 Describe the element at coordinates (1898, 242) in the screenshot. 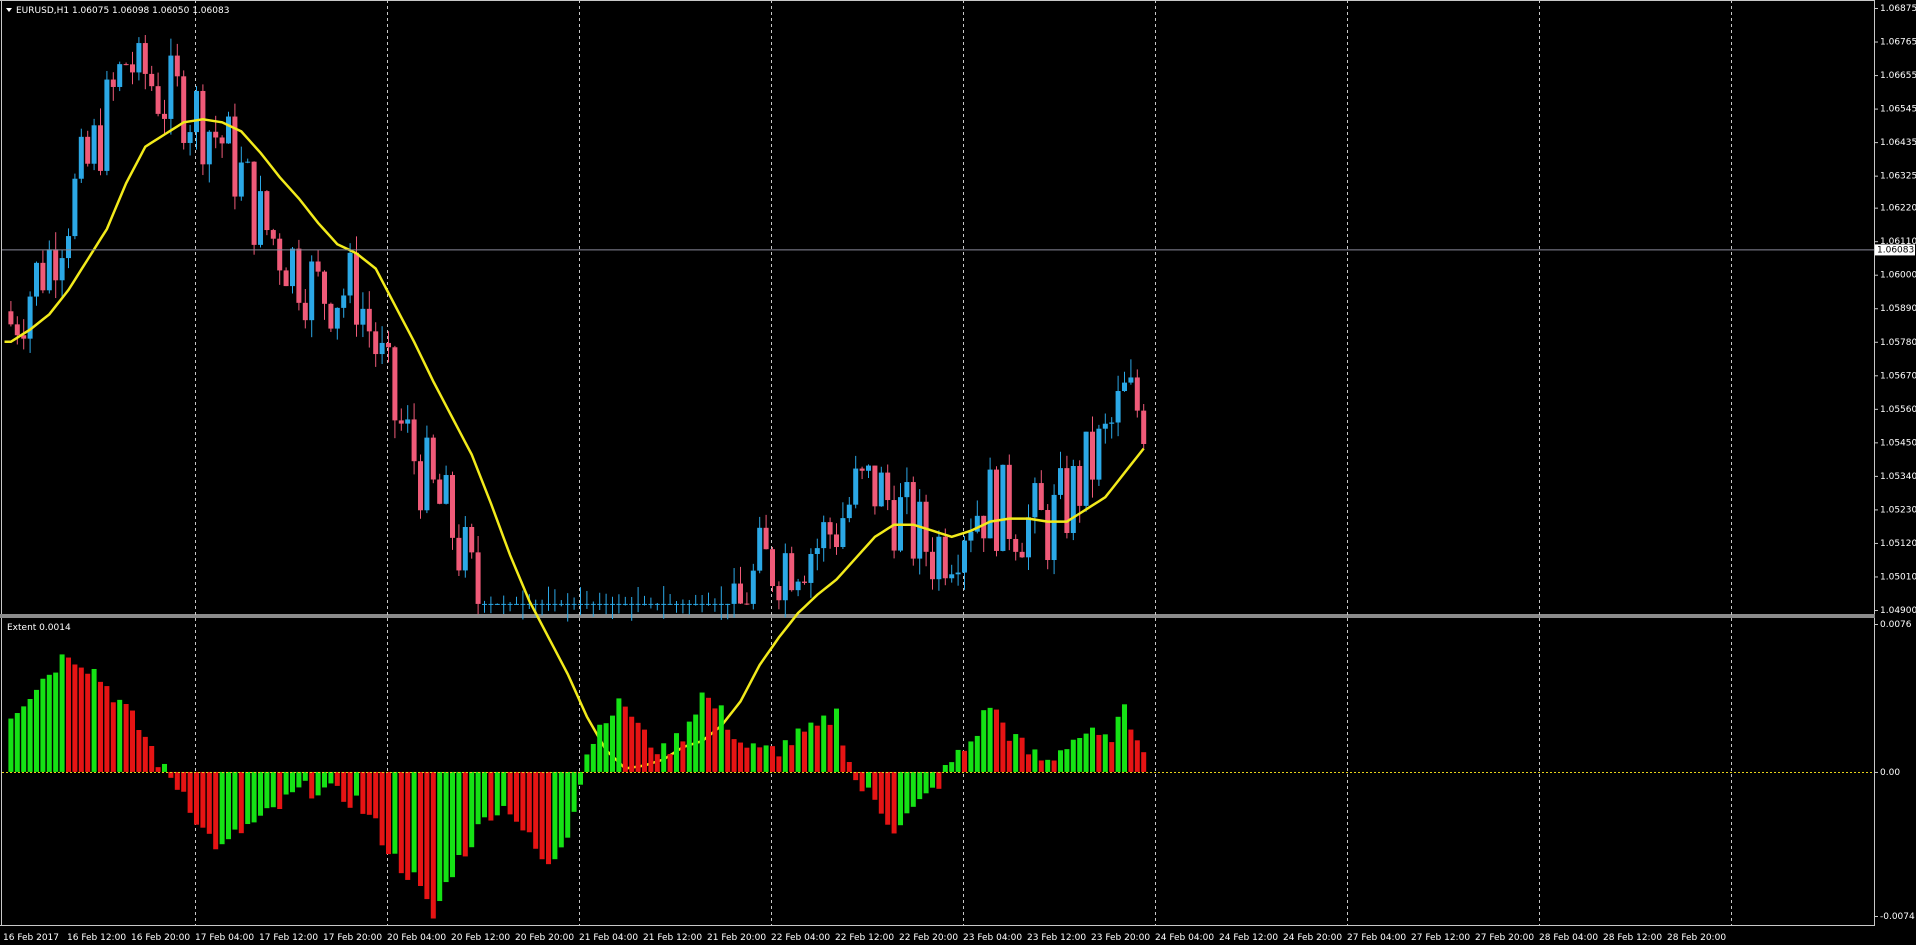

I see `price-axis-label: 1.06110` at that location.